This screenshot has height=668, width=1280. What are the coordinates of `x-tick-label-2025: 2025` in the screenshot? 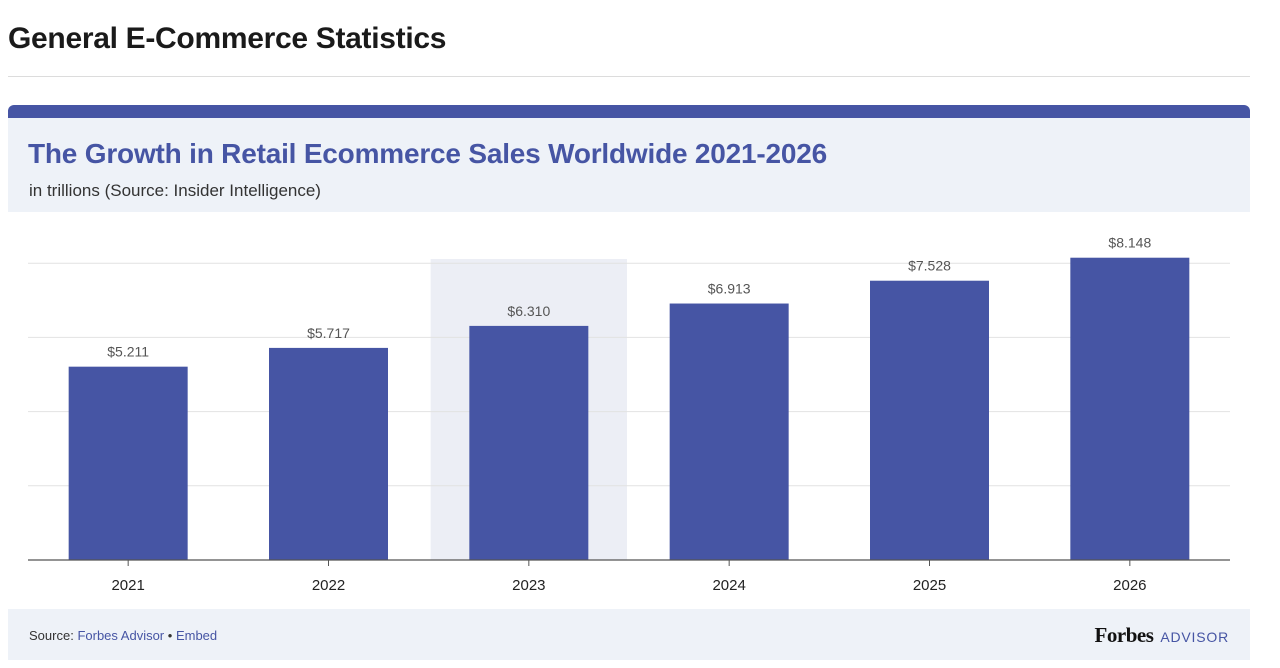 It's located at (929, 585).